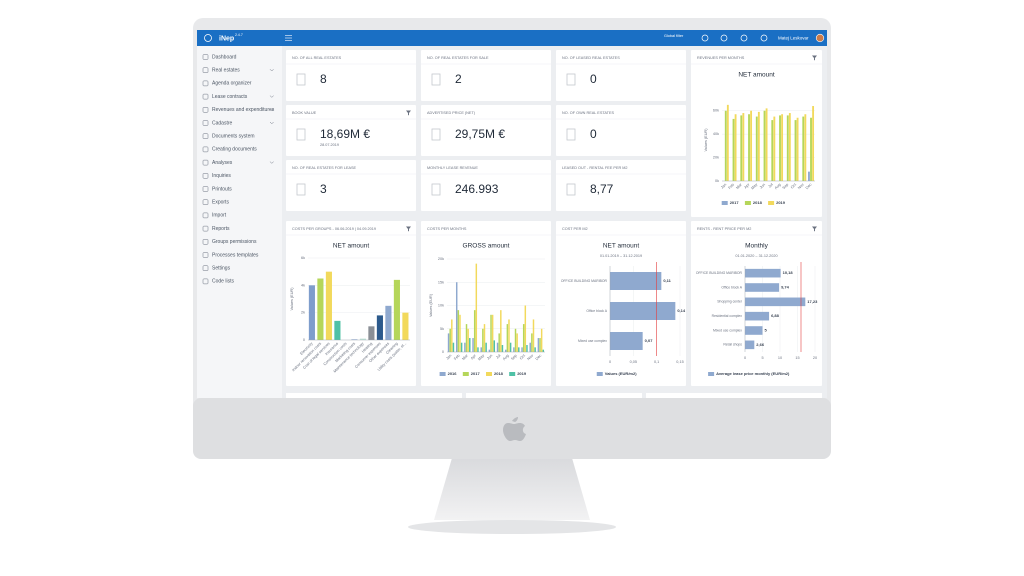 Image resolution: width=1024 pixels, height=576 pixels. Describe the element at coordinates (224, 57) in the screenshot. I see `menu-item: Dashboard` at that location.